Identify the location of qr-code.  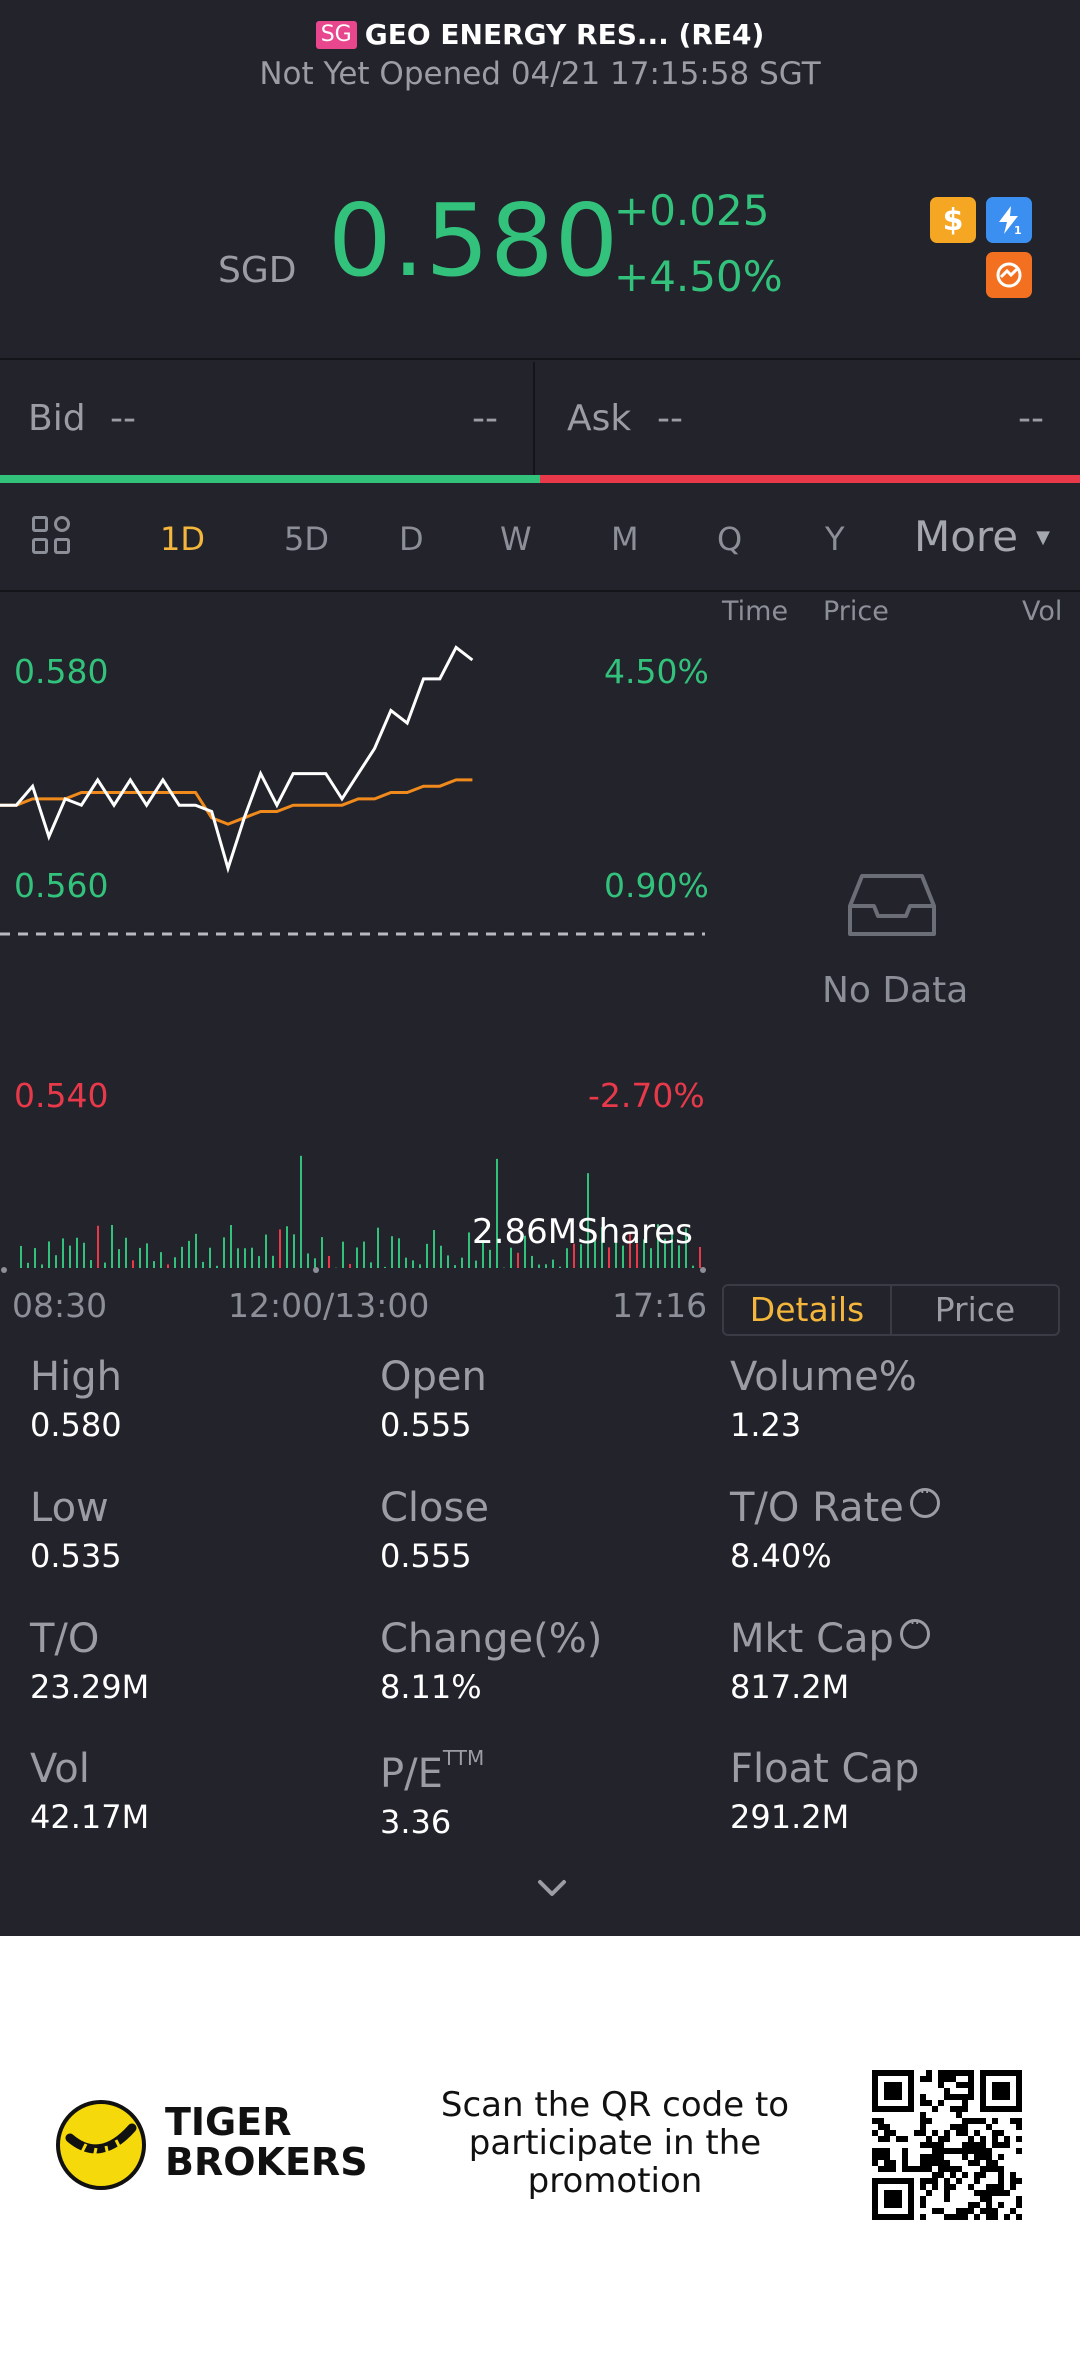
(947, 2145).